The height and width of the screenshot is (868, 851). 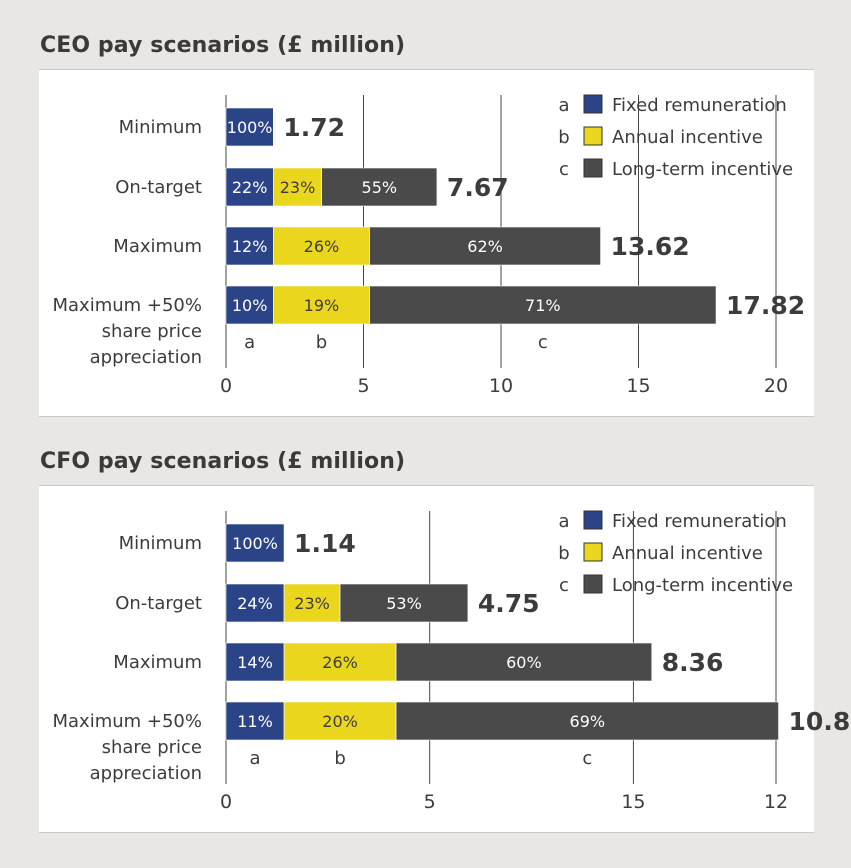 What do you see at coordinates (638, 386) in the screenshot?
I see `ceo-tick-label: 15` at bounding box center [638, 386].